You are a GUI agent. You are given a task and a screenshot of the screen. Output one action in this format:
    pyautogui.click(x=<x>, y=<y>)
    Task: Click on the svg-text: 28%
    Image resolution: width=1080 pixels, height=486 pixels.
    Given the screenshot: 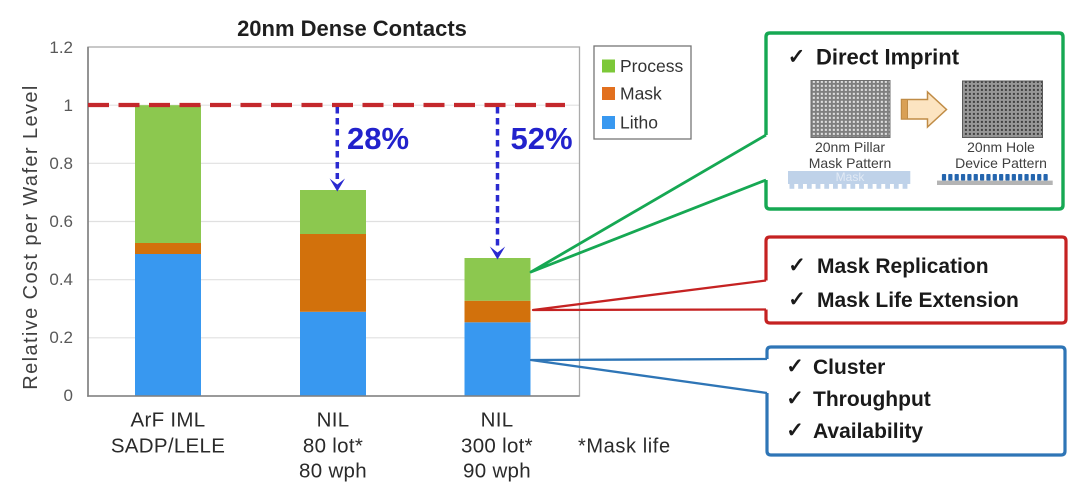 What is the action you would take?
    pyautogui.click(x=378, y=138)
    